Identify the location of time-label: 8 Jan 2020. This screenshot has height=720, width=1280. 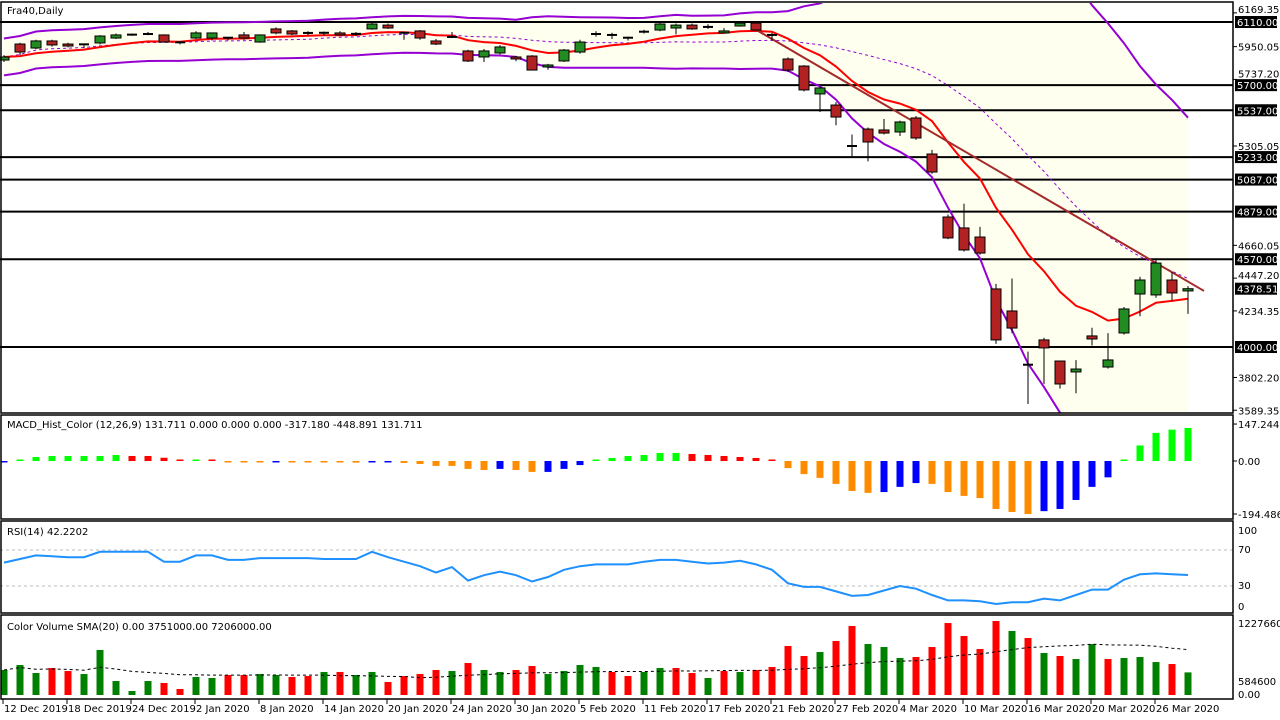
(287, 709).